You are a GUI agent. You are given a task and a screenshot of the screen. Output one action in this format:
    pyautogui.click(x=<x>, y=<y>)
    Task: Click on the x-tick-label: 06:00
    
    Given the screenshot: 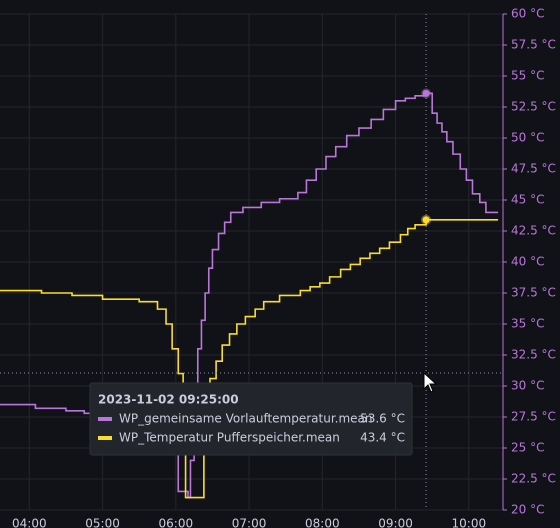 What is the action you would take?
    pyautogui.click(x=176, y=522)
    